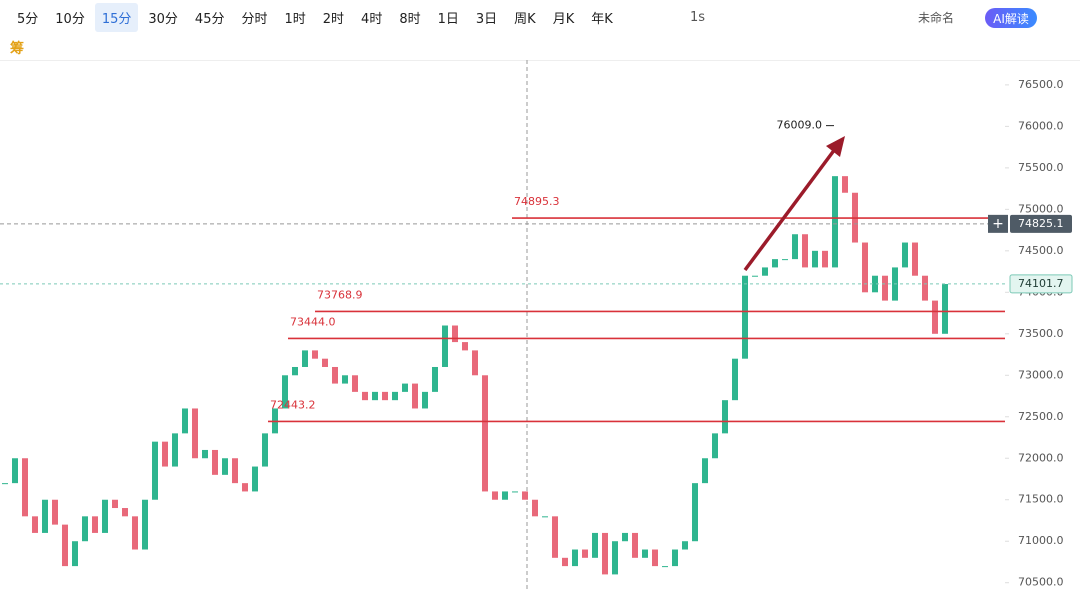  What do you see at coordinates (540, 17) in the screenshot?
I see `interval-bar: 5分 10分 15分 30分 45分 分时 1时 2时 4时 8时 1日 3日 周K 月K 年K` at bounding box center [540, 17].